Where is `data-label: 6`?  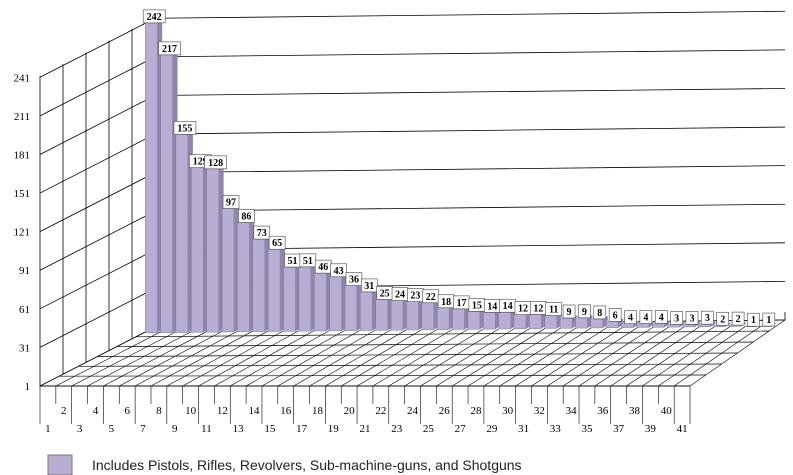
data-label: 6 is located at coordinates (615, 315).